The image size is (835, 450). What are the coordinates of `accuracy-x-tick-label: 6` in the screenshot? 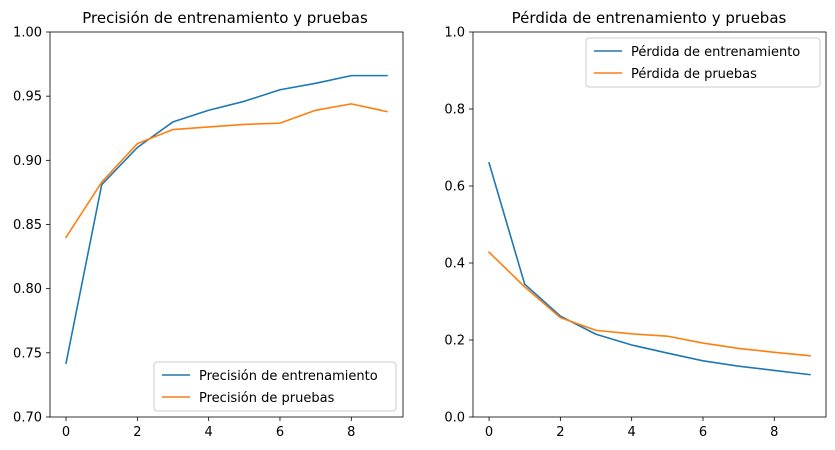 It's located at (280, 432).